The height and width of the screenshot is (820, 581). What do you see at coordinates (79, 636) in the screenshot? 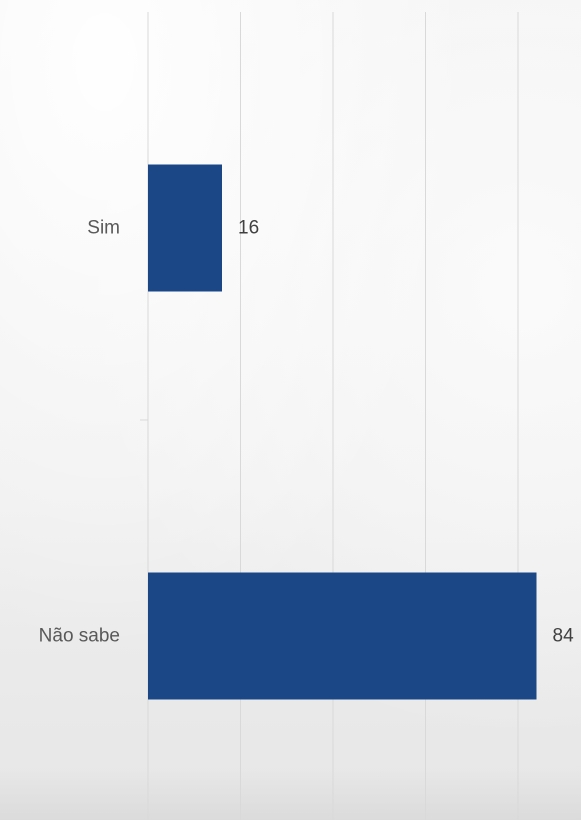
I see `category-label-1: Não sabe` at bounding box center [79, 636].